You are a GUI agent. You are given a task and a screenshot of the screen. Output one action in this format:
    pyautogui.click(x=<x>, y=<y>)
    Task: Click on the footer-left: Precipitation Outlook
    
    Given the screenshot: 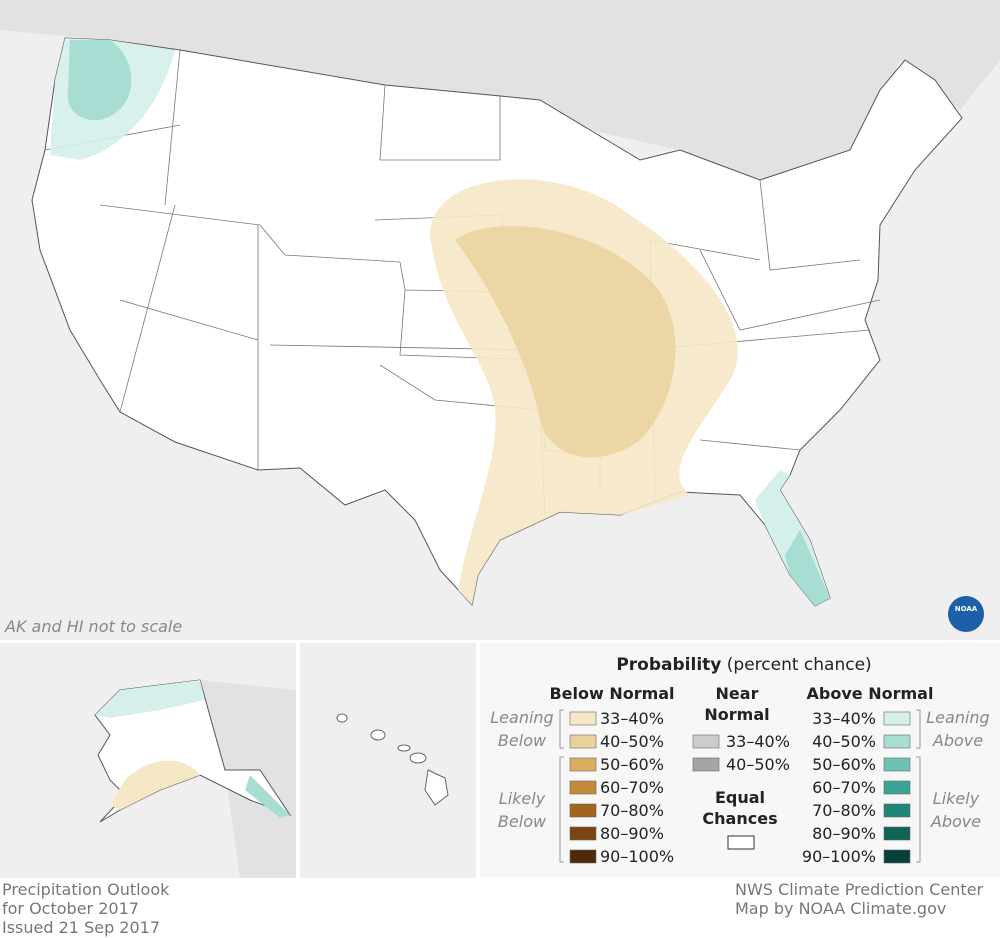 What is the action you would take?
    pyautogui.click(x=86, y=889)
    